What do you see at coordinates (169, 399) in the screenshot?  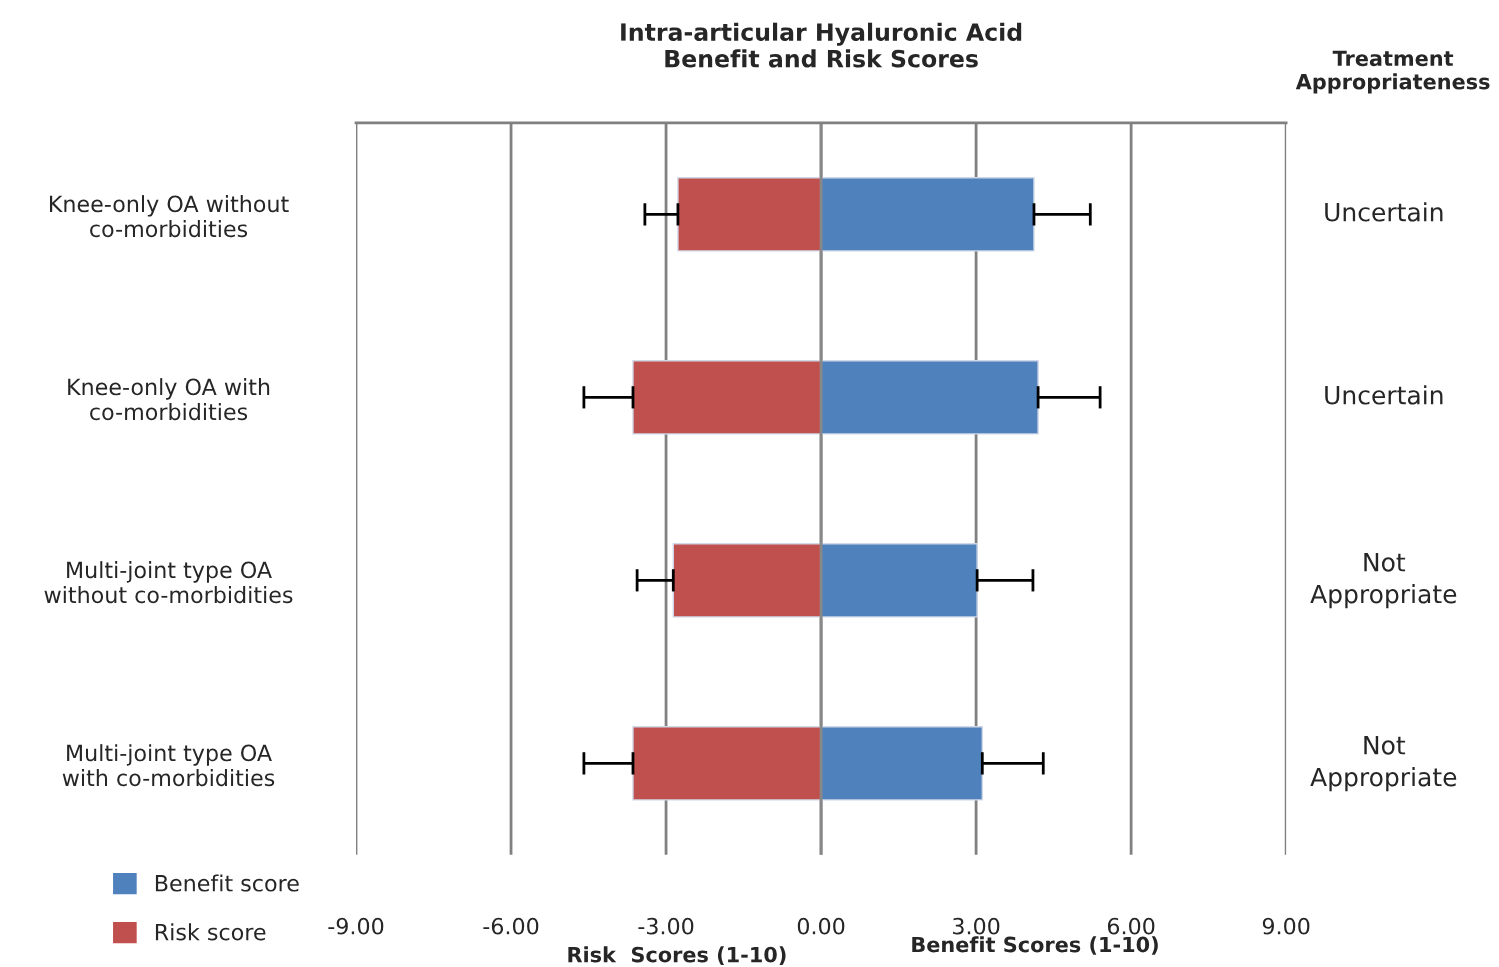 I see `y-tick-label: Knee-only OA with co-morbidities` at bounding box center [169, 399].